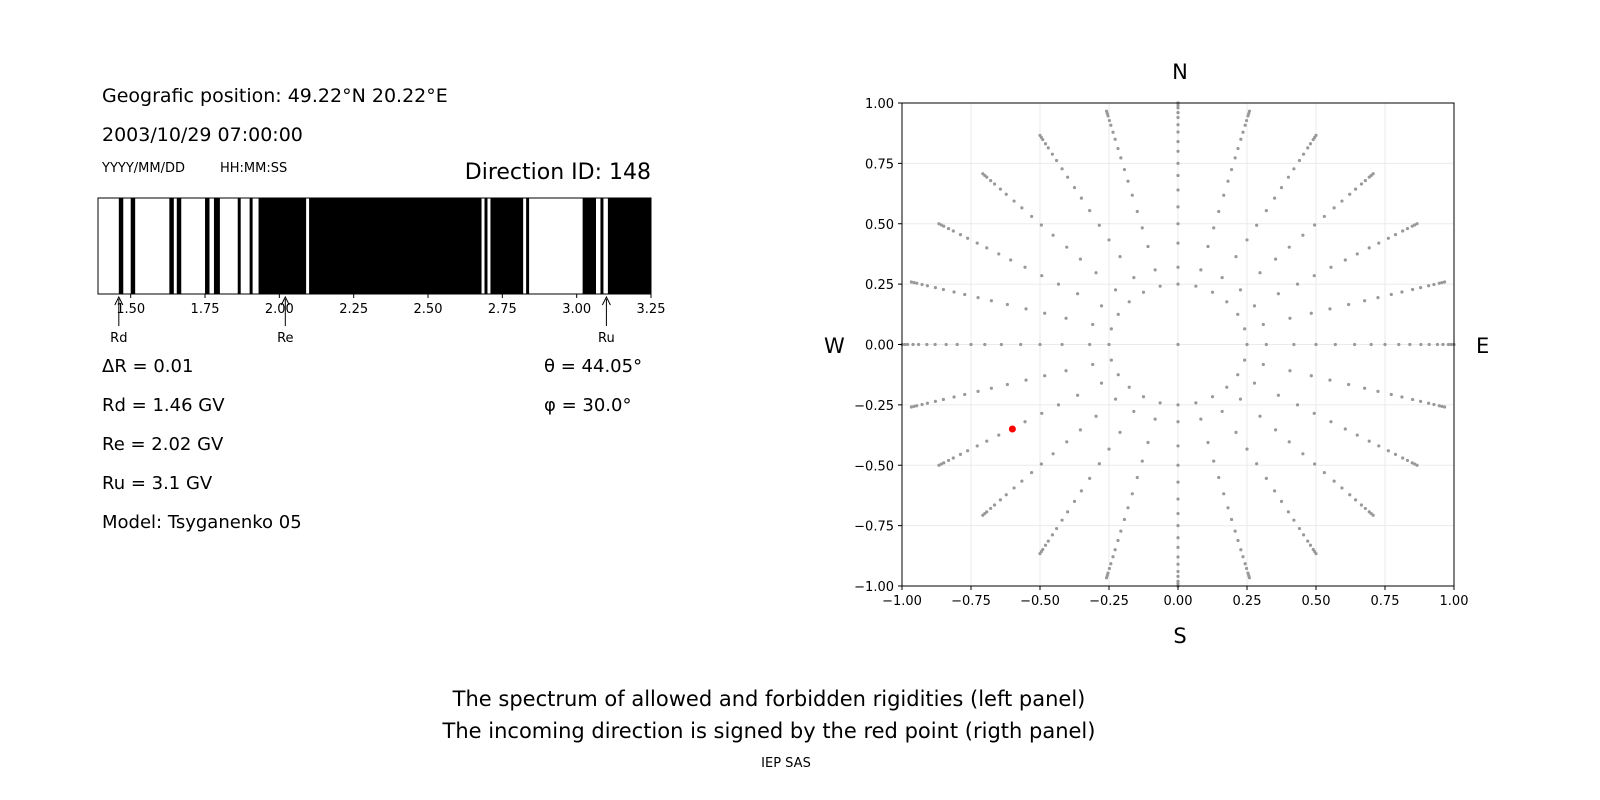  What do you see at coordinates (879, 346) in the screenshot?
I see `y-tick-label: 0.00` at bounding box center [879, 346].